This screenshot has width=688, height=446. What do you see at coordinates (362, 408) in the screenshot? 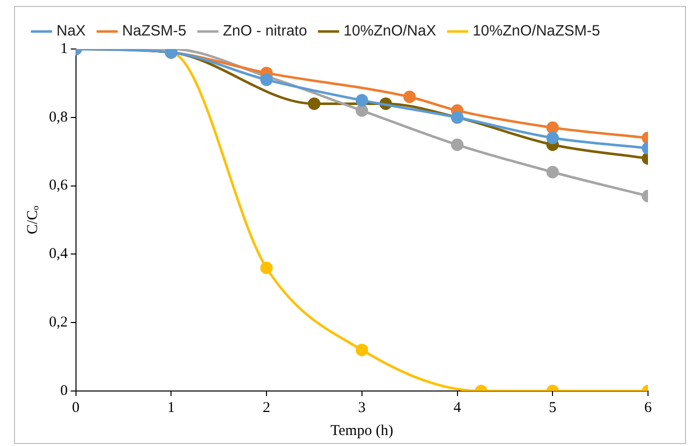
I see `x-tick-label: 3` at bounding box center [362, 408].